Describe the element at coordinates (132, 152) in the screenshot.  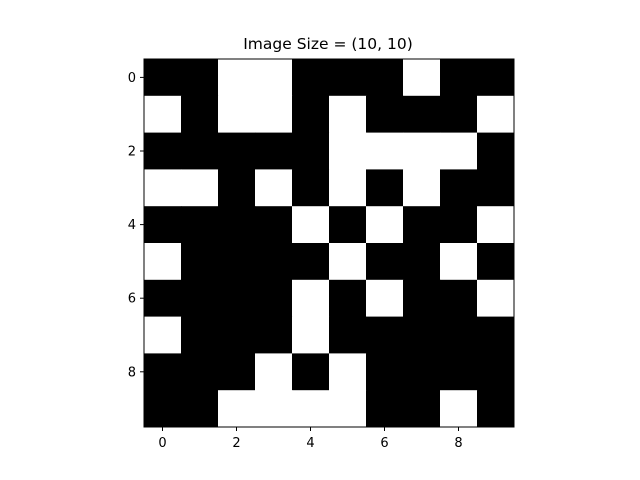
I see `y-tick-label: 2` at that location.